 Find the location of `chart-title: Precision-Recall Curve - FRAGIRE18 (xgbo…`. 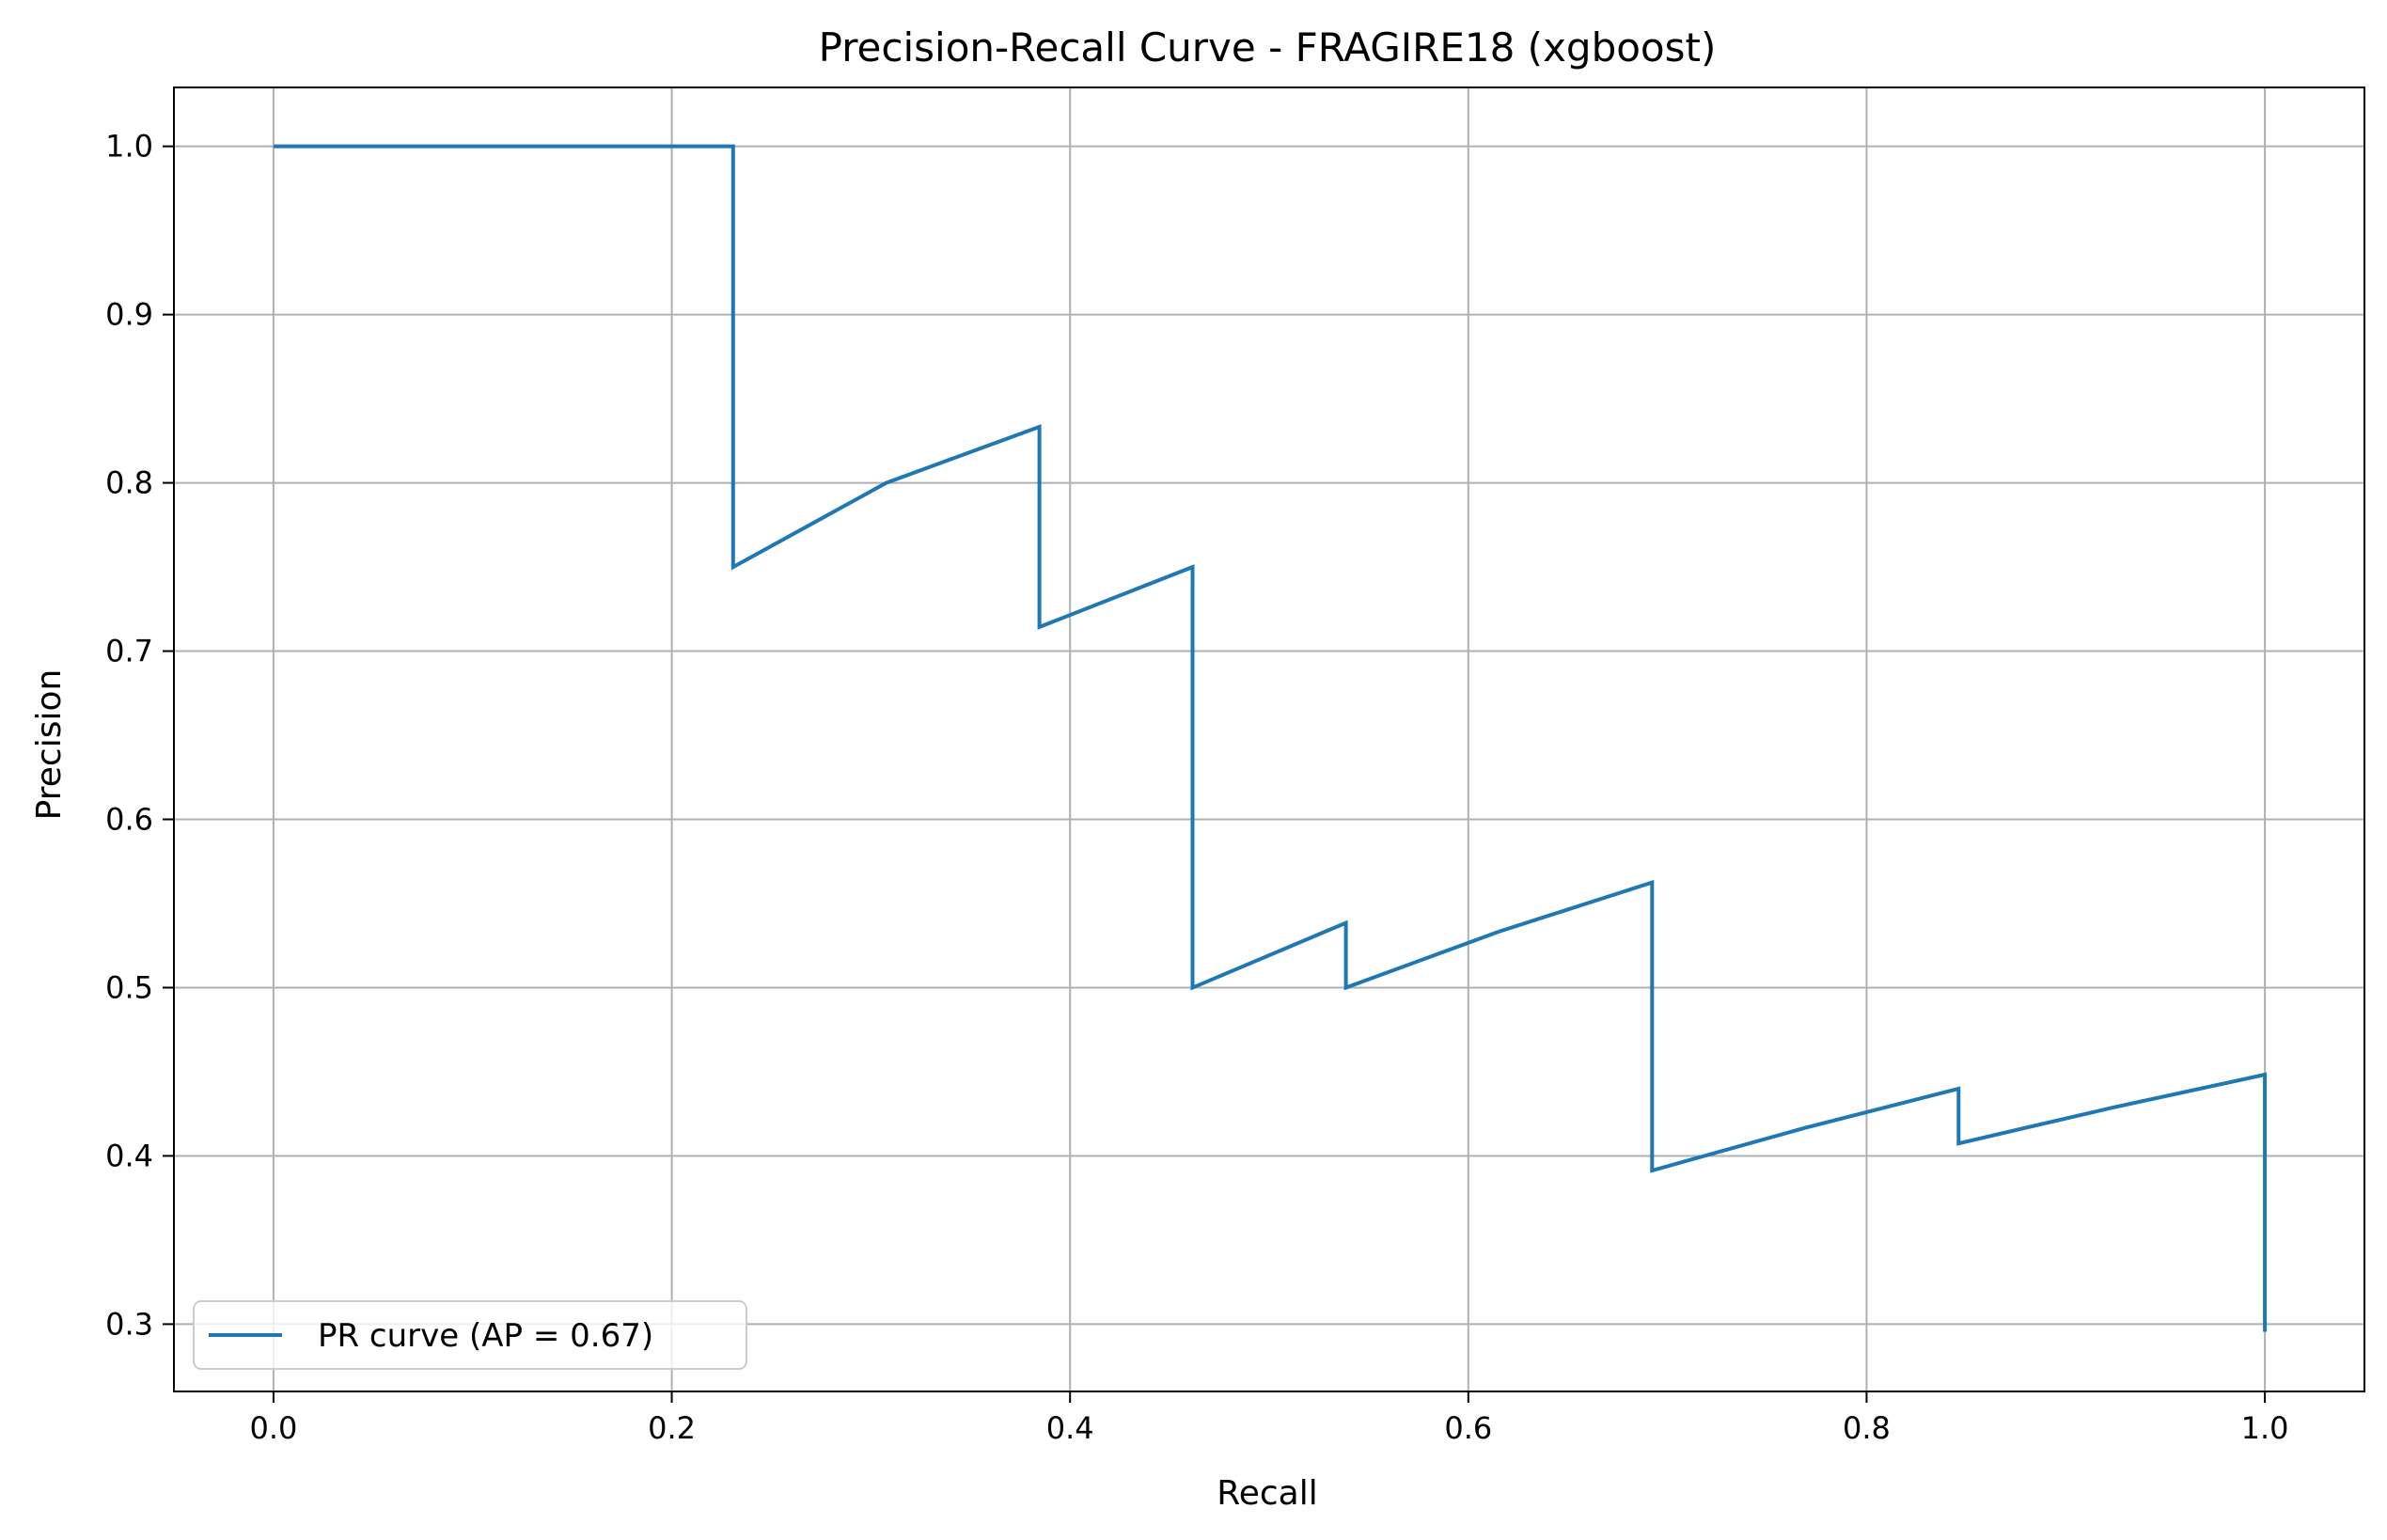

chart-title: Precision-Recall Curve - FRAGIRE18 (xgbo… is located at coordinates (1268, 47).